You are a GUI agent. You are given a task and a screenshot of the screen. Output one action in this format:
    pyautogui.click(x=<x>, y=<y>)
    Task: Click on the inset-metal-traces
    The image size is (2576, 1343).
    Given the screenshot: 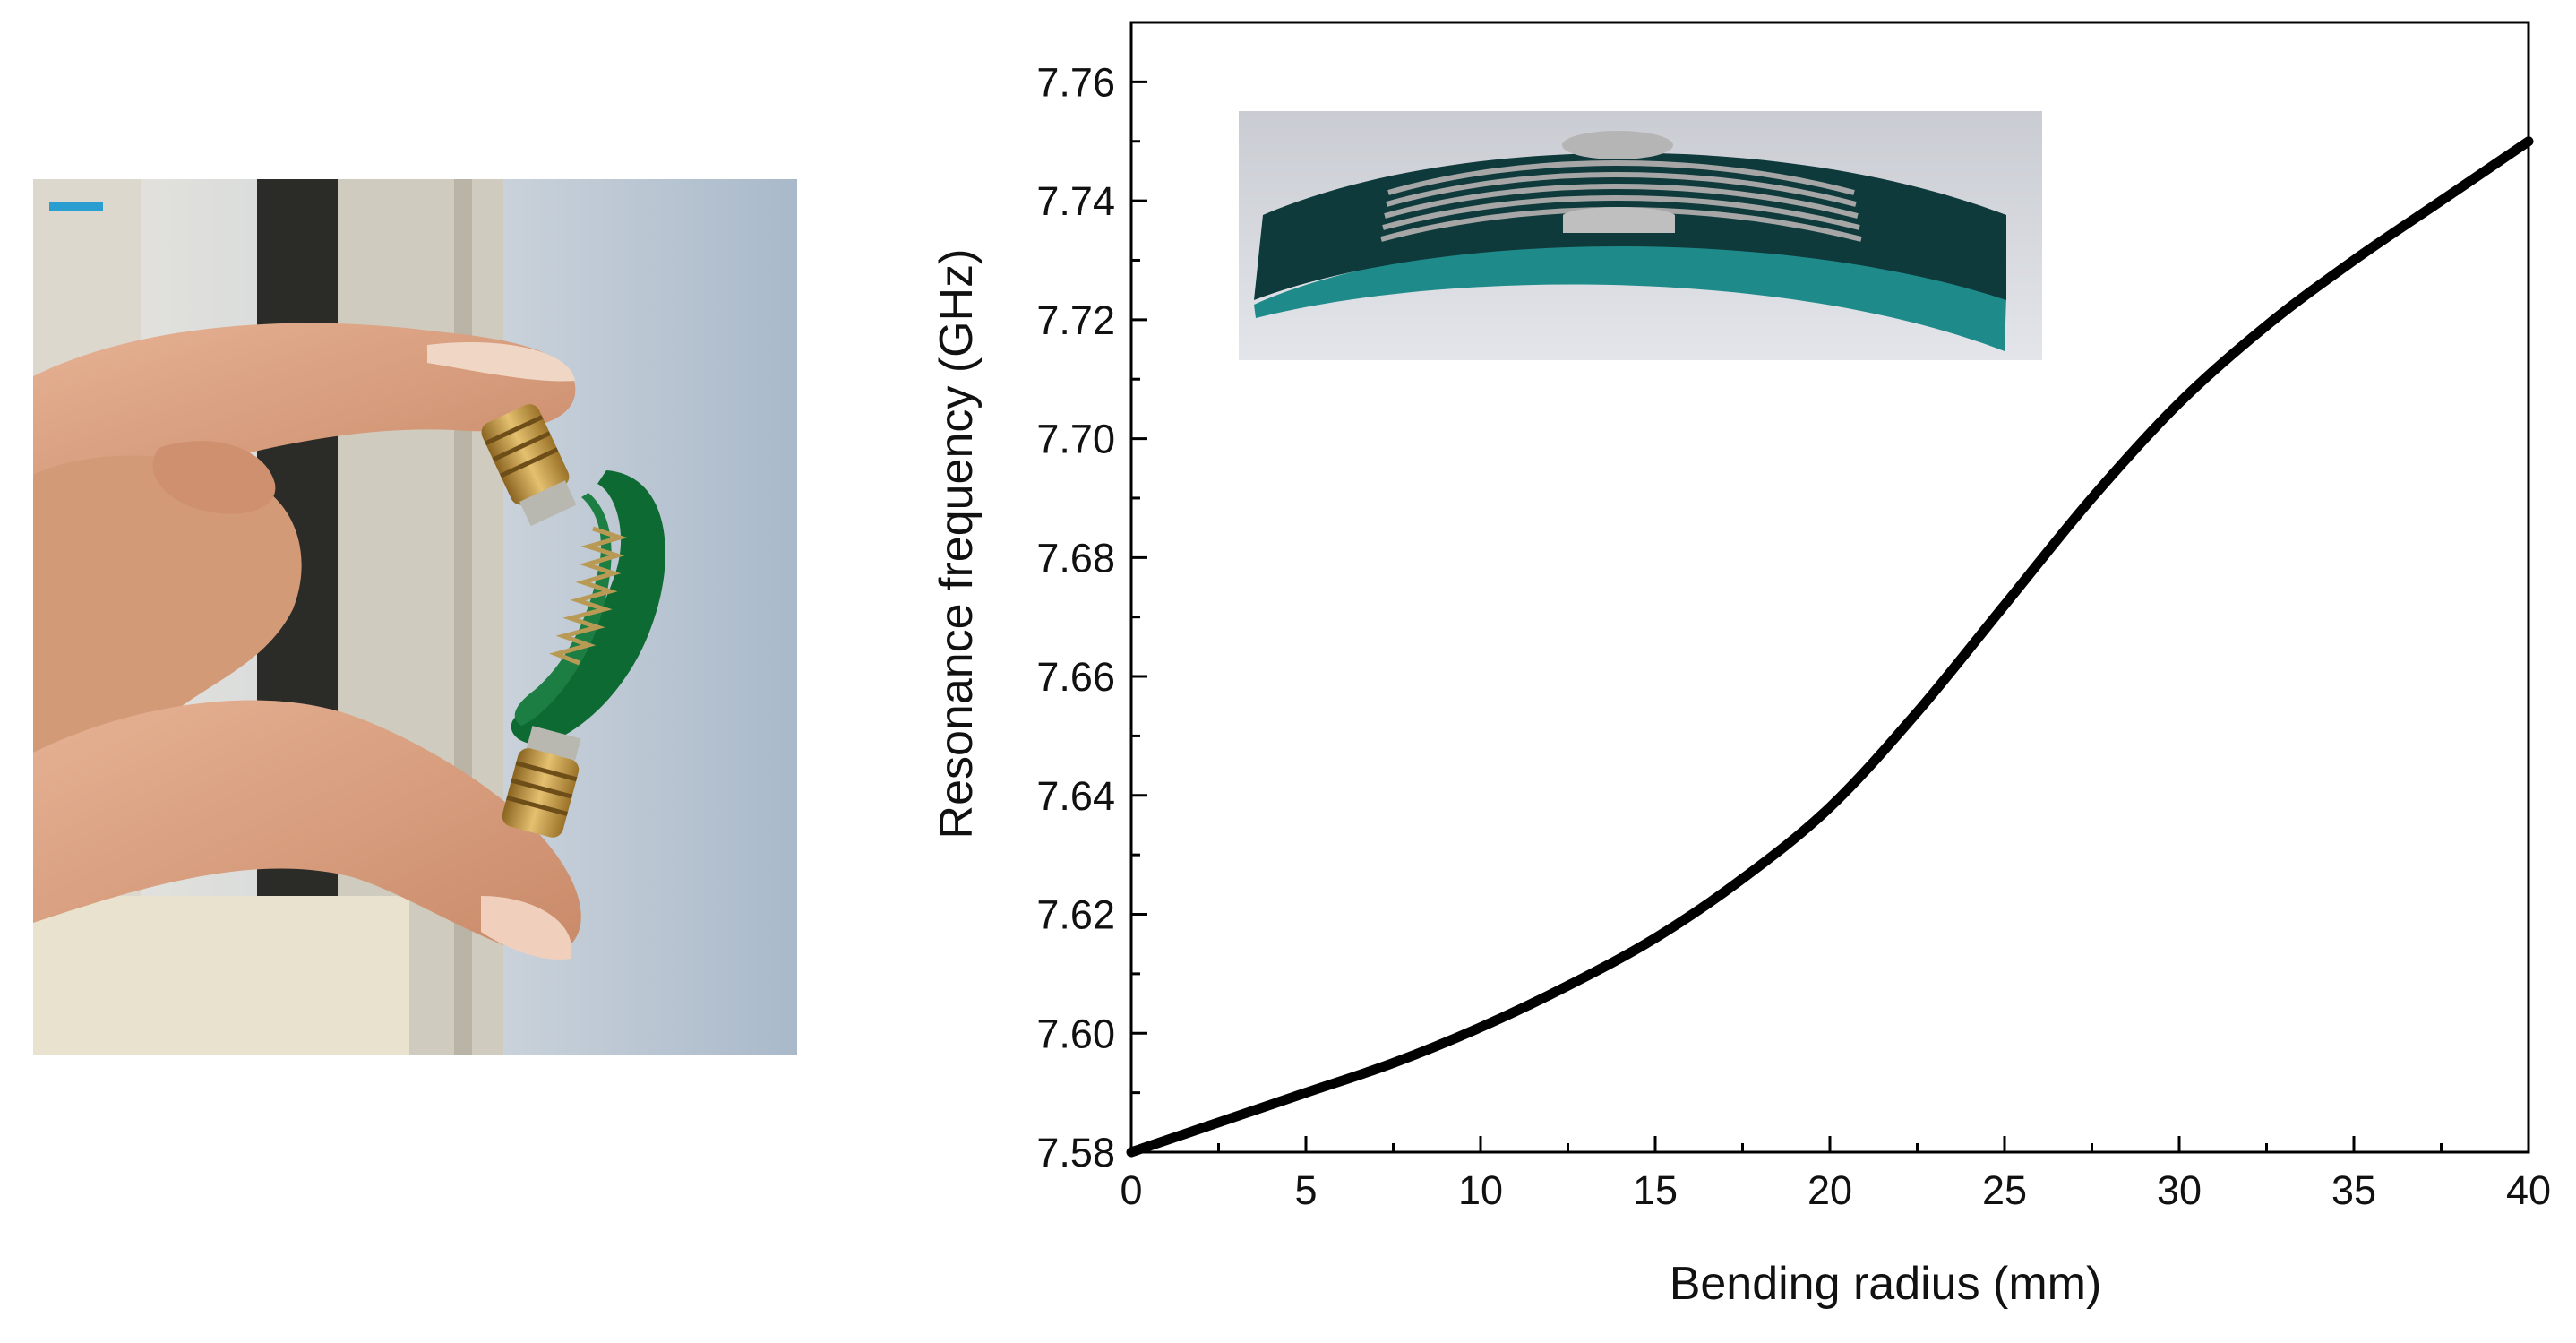 What is the action you would take?
    pyautogui.click(x=1621, y=201)
    